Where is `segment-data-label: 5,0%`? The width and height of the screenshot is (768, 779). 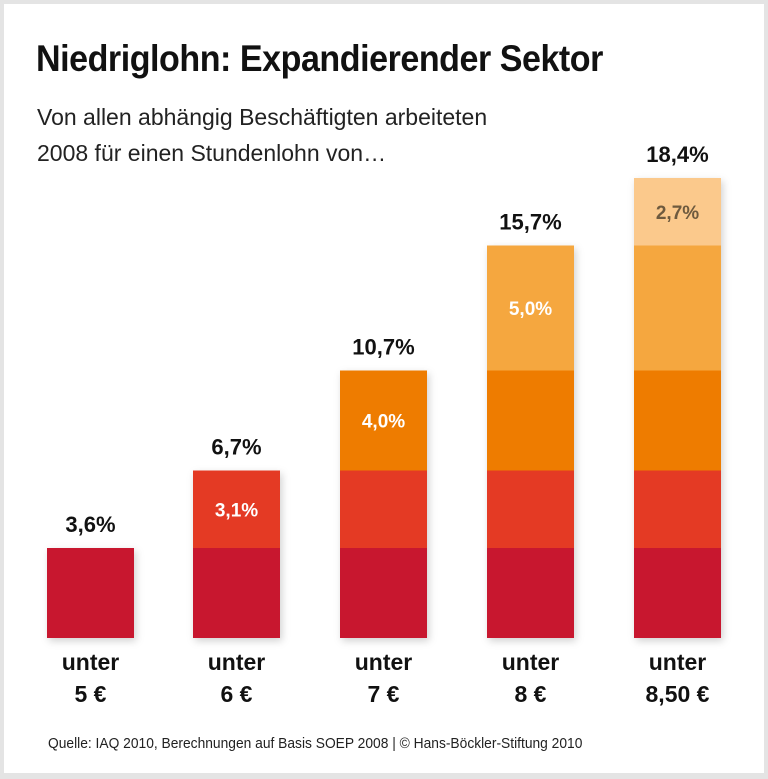
segment-data-label: 5,0% is located at coordinates (530, 309).